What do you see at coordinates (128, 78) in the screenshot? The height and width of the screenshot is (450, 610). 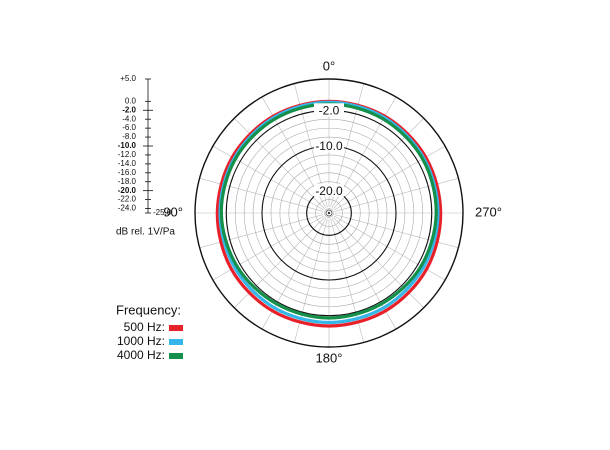 I see `scale-label: +5.0` at bounding box center [128, 78].